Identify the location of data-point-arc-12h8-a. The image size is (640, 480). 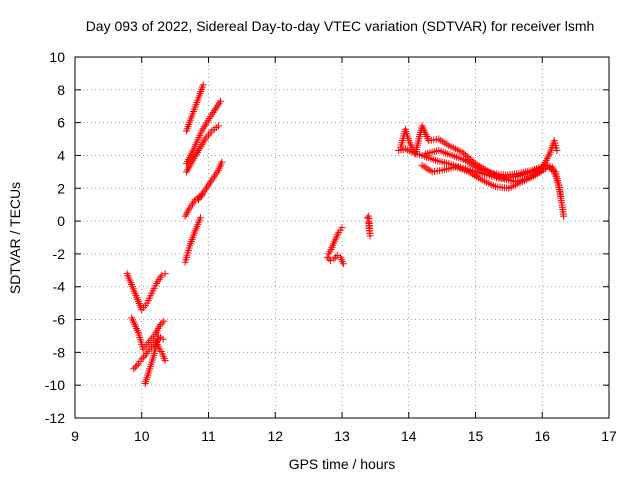
(342, 228).